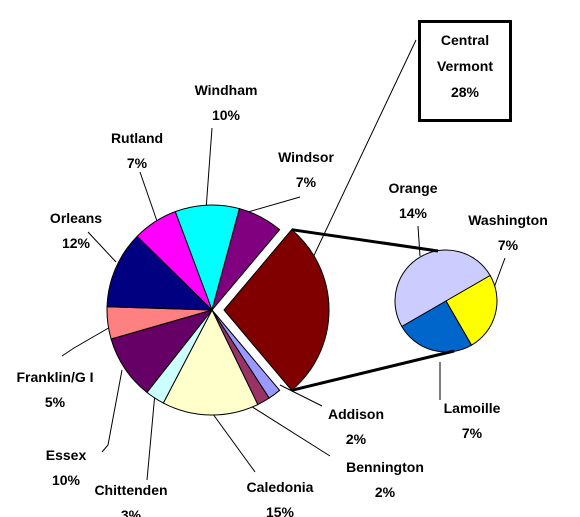 This screenshot has width=580, height=517. Describe the element at coordinates (137, 138) in the screenshot. I see `category-label: Rutland` at that location.